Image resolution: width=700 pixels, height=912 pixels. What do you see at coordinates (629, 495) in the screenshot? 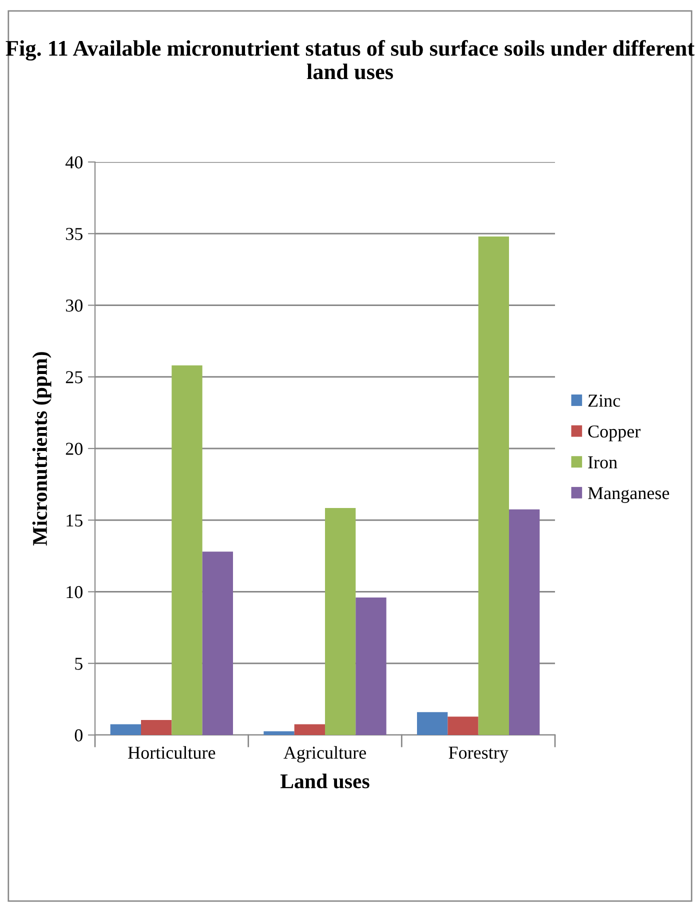
I see `legend-label: Manganese` at bounding box center [629, 495].